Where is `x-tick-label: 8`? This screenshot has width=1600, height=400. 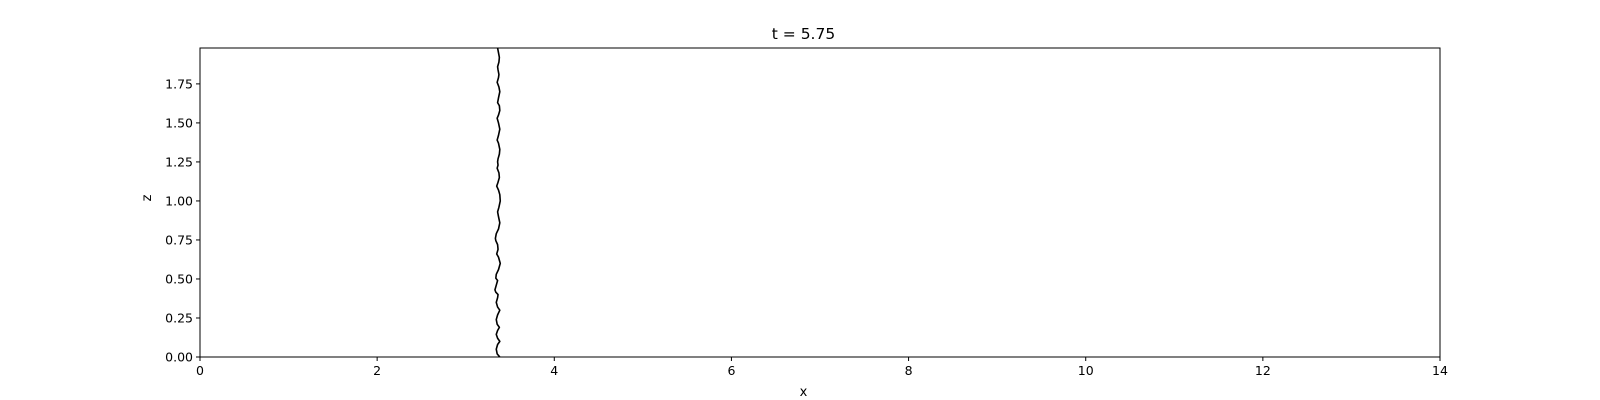 x-tick-label: 8 is located at coordinates (909, 370).